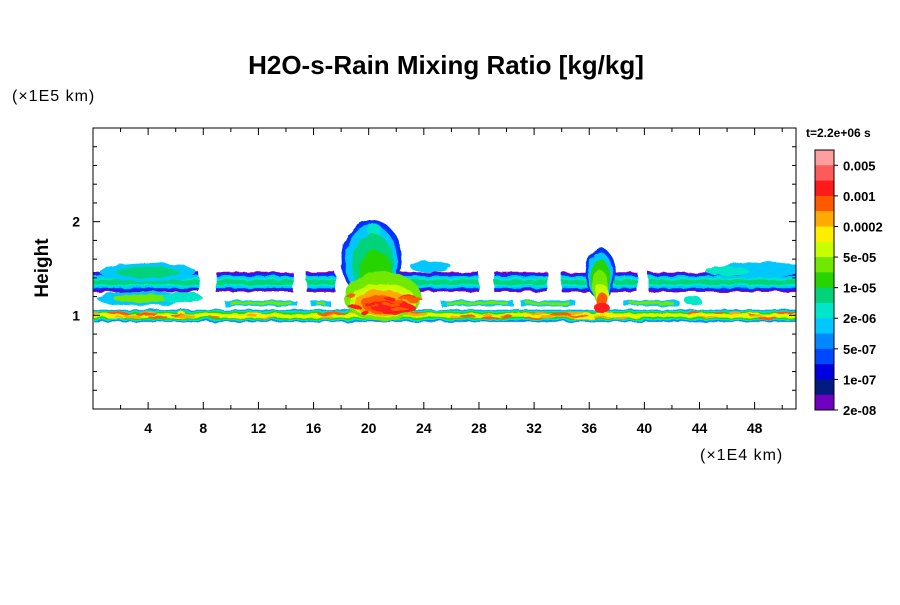  What do you see at coordinates (838, 133) in the screenshot?
I see `time-label: t=2.2e+06 s` at bounding box center [838, 133].